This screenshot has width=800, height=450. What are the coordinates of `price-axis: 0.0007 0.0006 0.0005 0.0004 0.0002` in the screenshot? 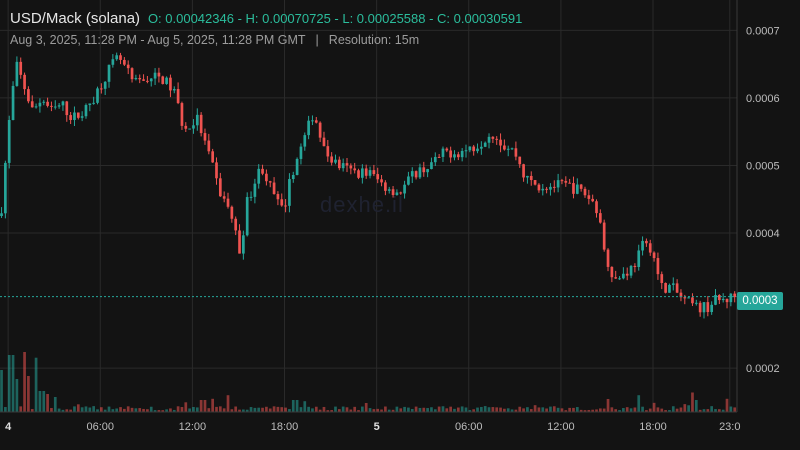 It's located at (763, 200).